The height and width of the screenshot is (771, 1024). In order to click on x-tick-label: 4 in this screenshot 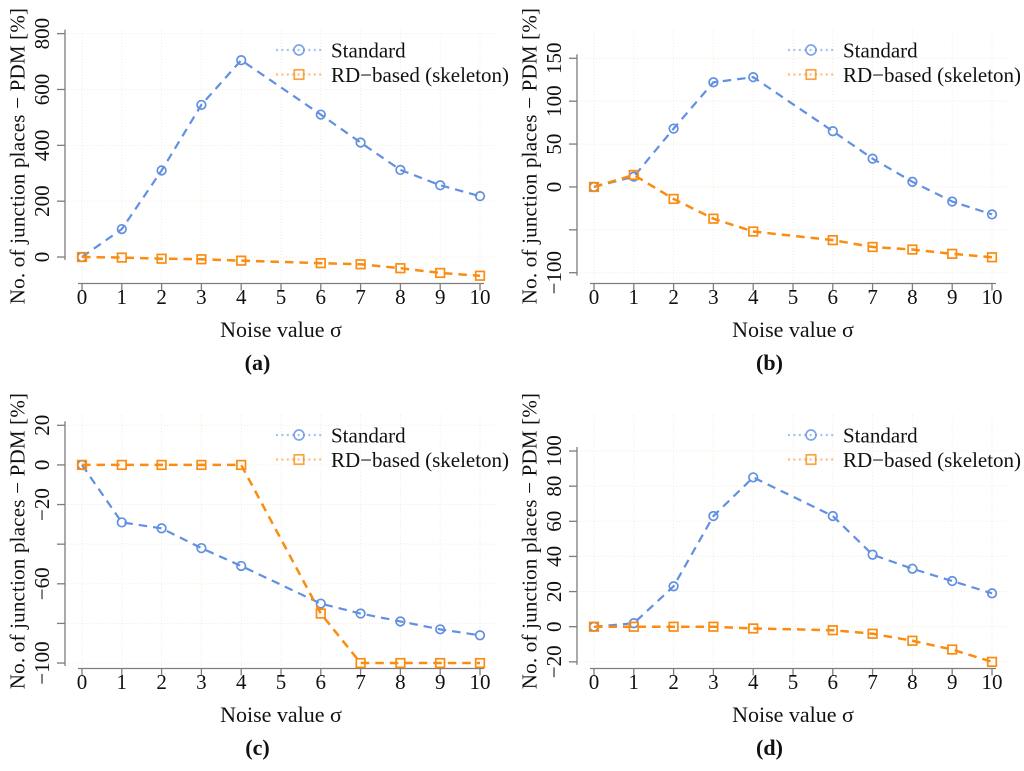, I will do `click(753, 297)`.